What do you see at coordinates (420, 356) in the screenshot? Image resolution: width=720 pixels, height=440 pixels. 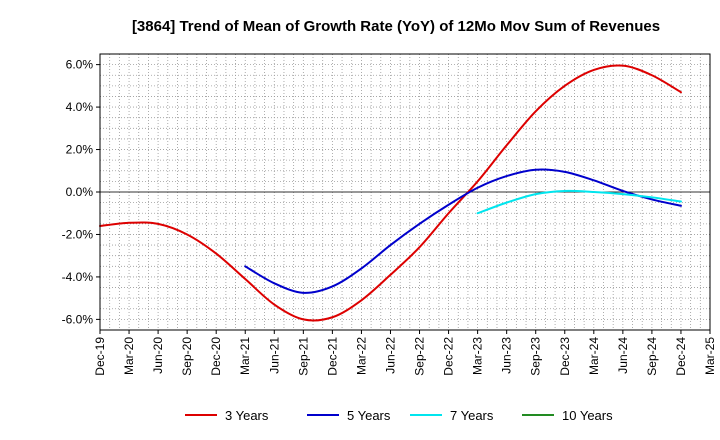 I see `x-tick-label: Sep-22` at bounding box center [420, 356].